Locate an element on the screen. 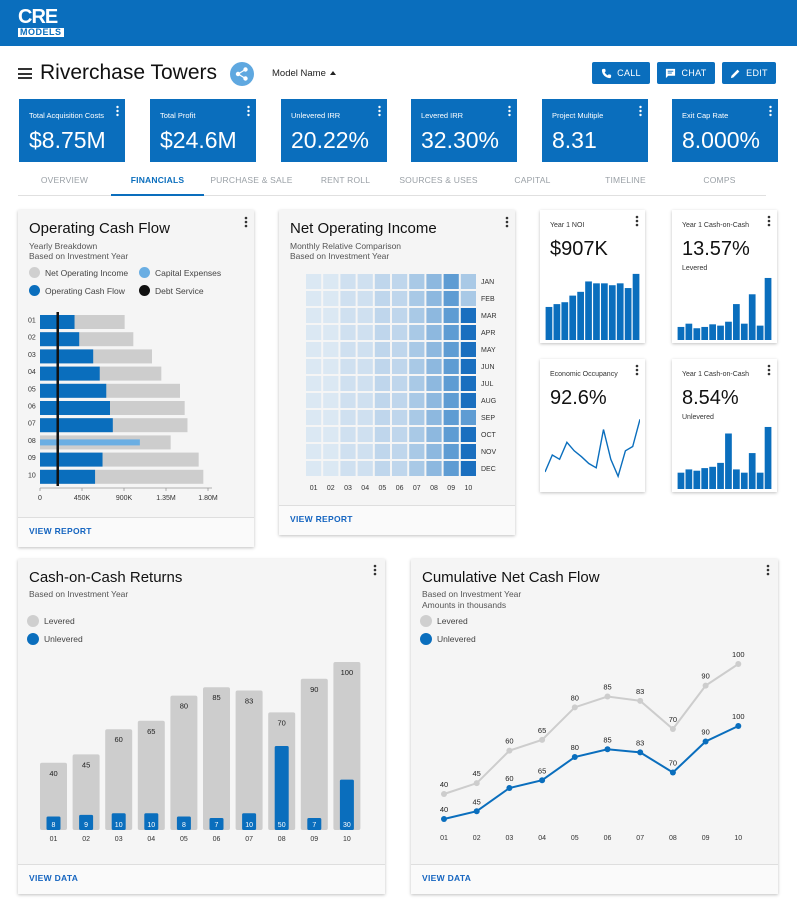  y-tick-label: 05 is located at coordinates (32, 389).